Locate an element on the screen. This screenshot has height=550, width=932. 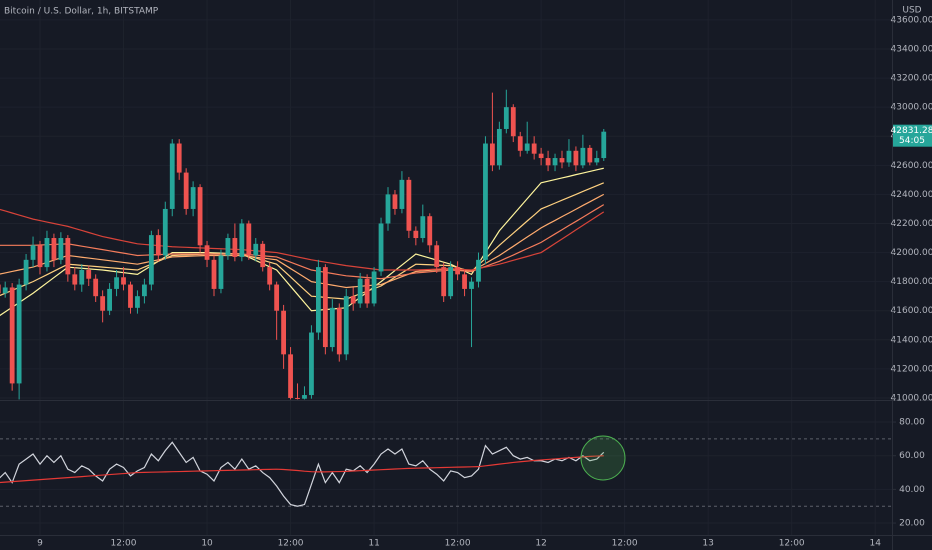
price-unit: USD is located at coordinates (911, 11).